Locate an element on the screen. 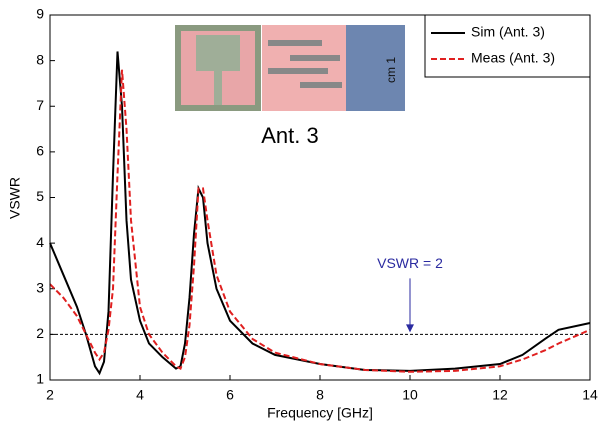 The width and height of the screenshot is (600, 437). annotation-text: VSWR = 2 is located at coordinates (410, 263).